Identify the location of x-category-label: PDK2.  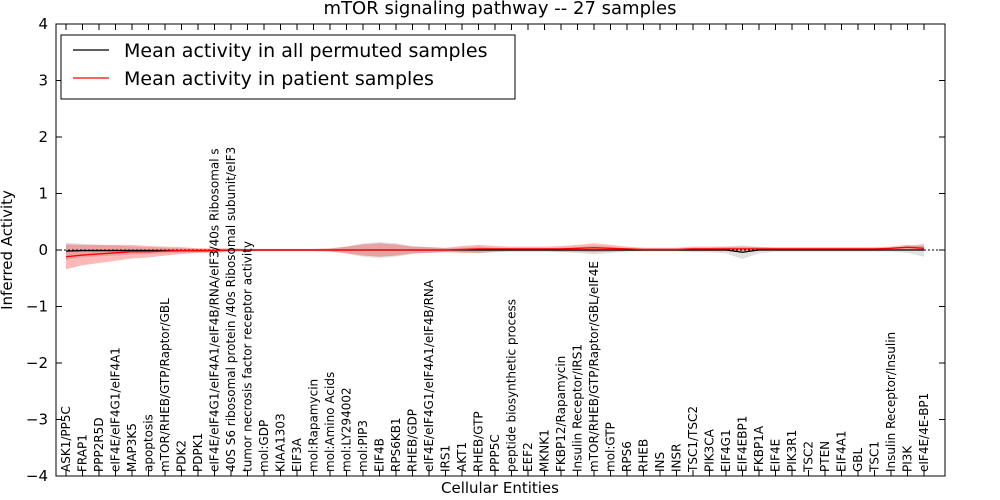
(182, 456).